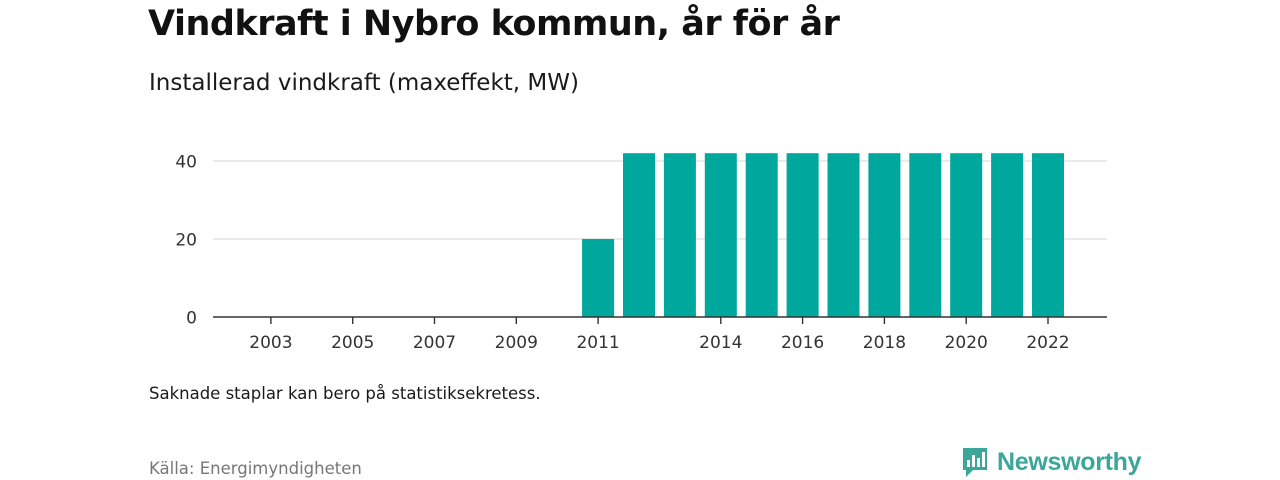  What do you see at coordinates (966, 343) in the screenshot?
I see `x-tick-label: 2020` at bounding box center [966, 343].